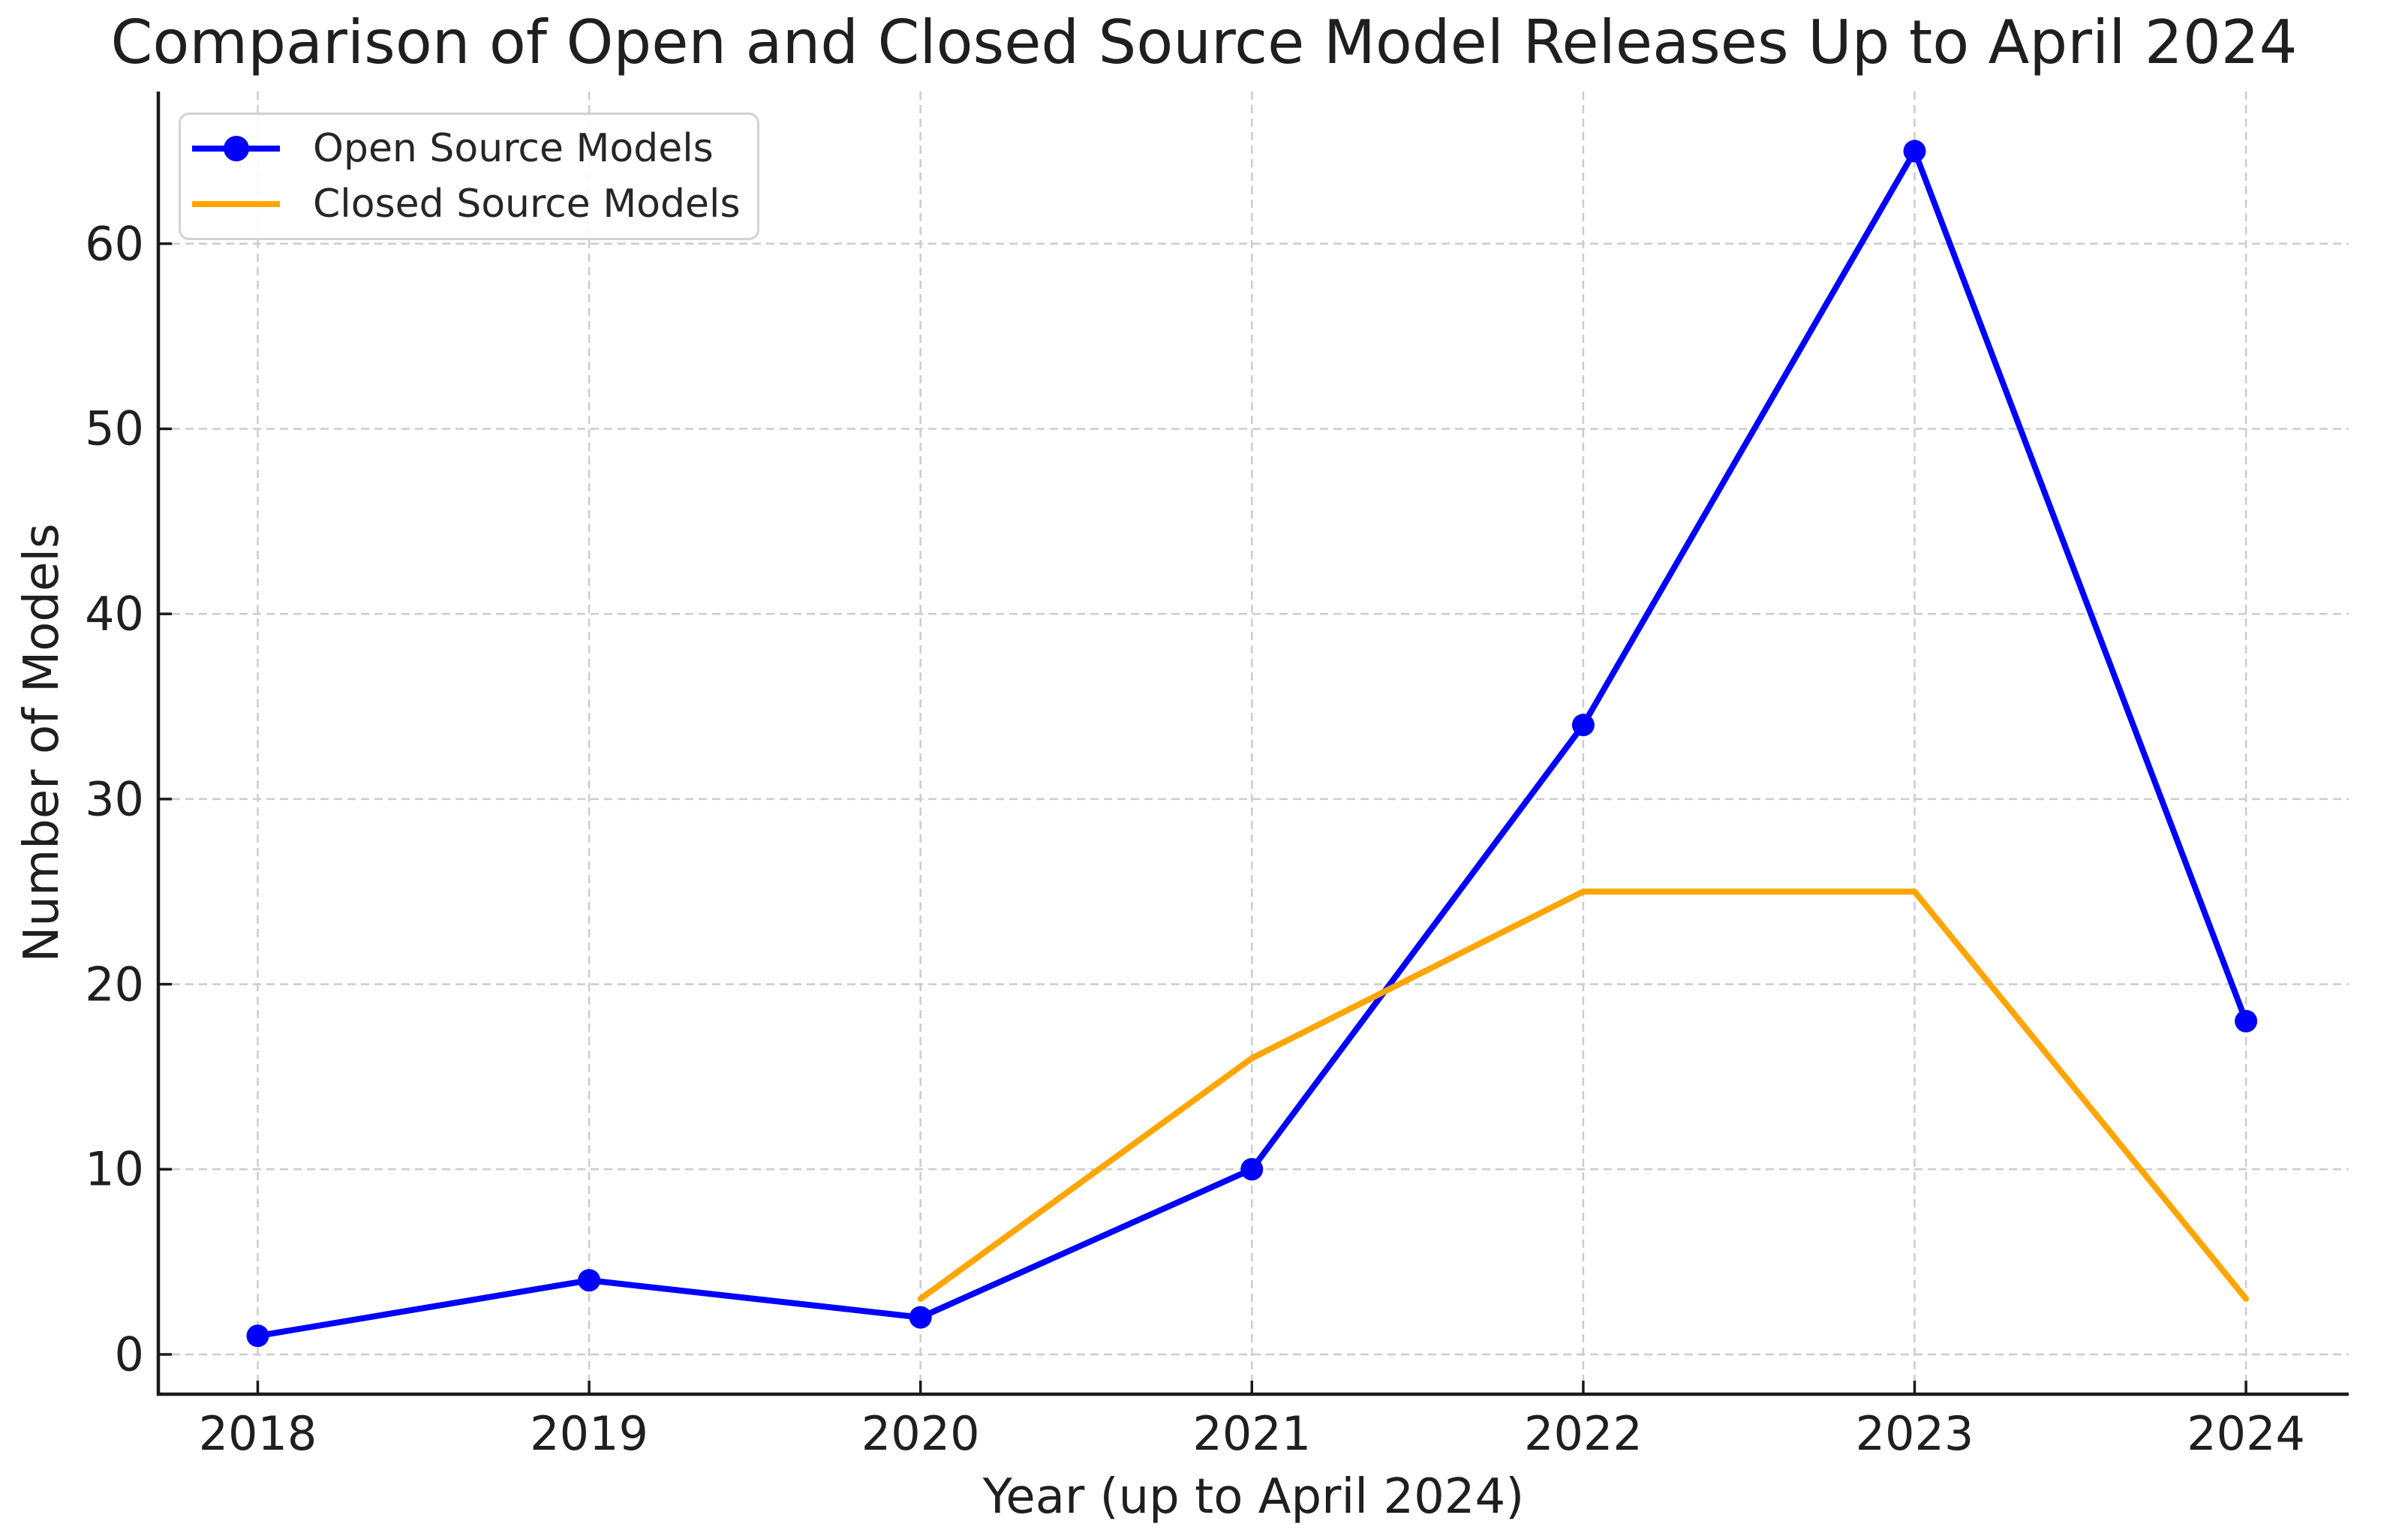  What do you see at coordinates (2246, 1433) in the screenshot?
I see `x-tick-label: 2024` at bounding box center [2246, 1433].